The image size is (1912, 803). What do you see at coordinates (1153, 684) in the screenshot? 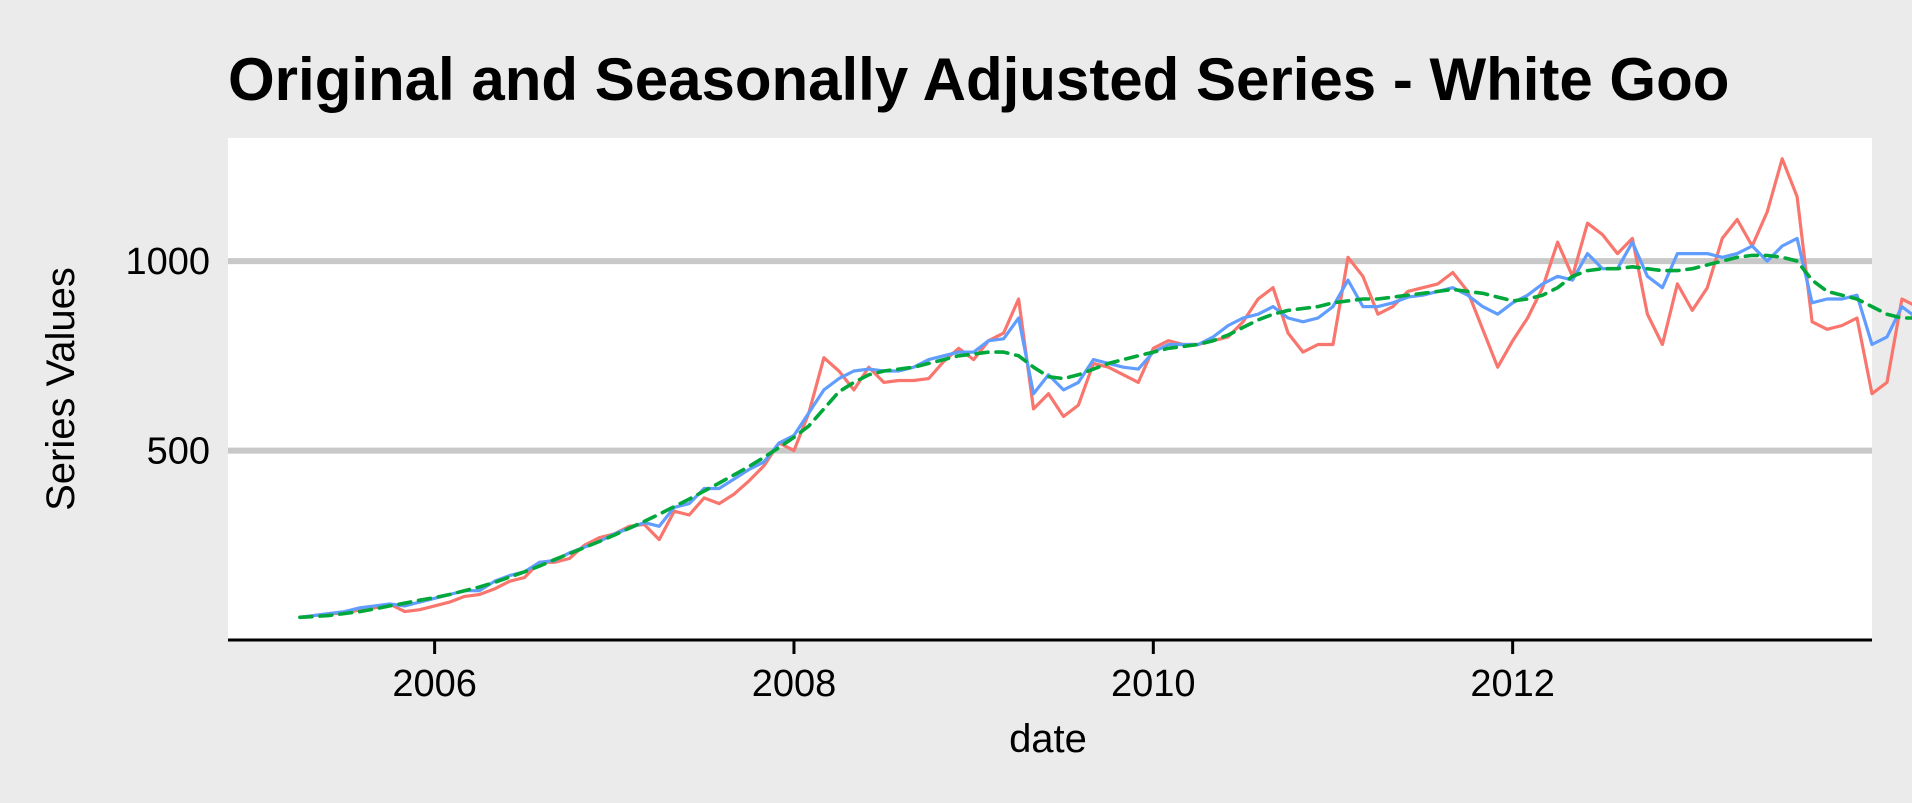
I see `x-tick-label: 2010` at bounding box center [1153, 684].